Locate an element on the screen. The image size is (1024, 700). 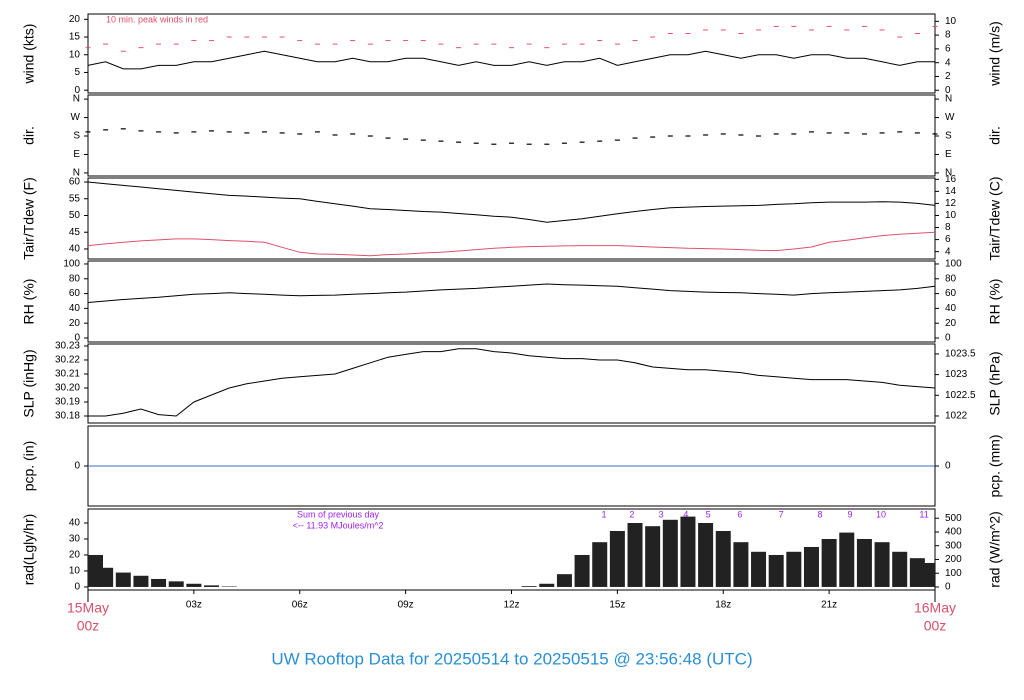
y-tick-label: 50 is located at coordinates (75, 215).